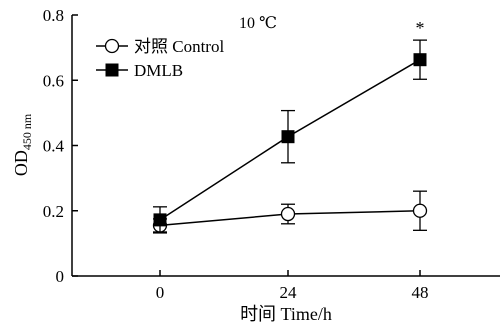  I want to click on x-axis-label: 时间 Time/h, so click(286, 314).